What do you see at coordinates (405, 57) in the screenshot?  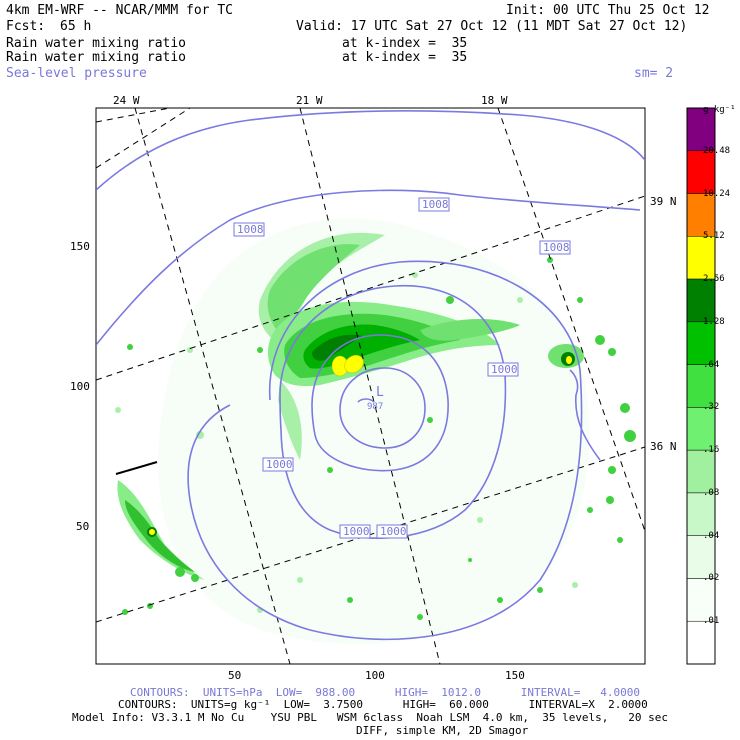 I see `field-2-level: at k-index = 35` at bounding box center [405, 57].